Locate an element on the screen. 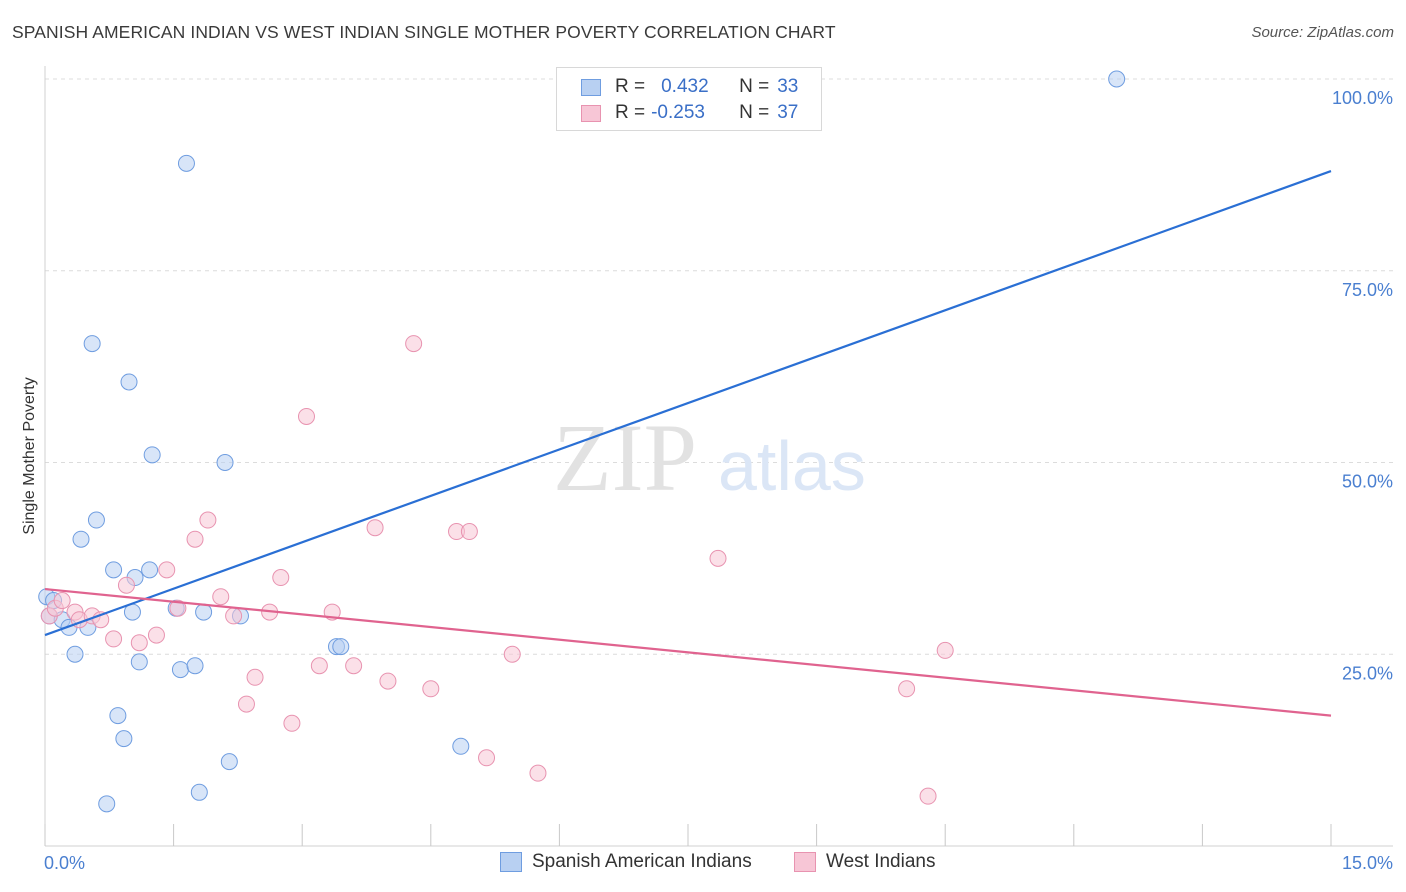 The height and width of the screenshot is (892, 1406). r-value: -0.253 is located at coordinates (678, 112).